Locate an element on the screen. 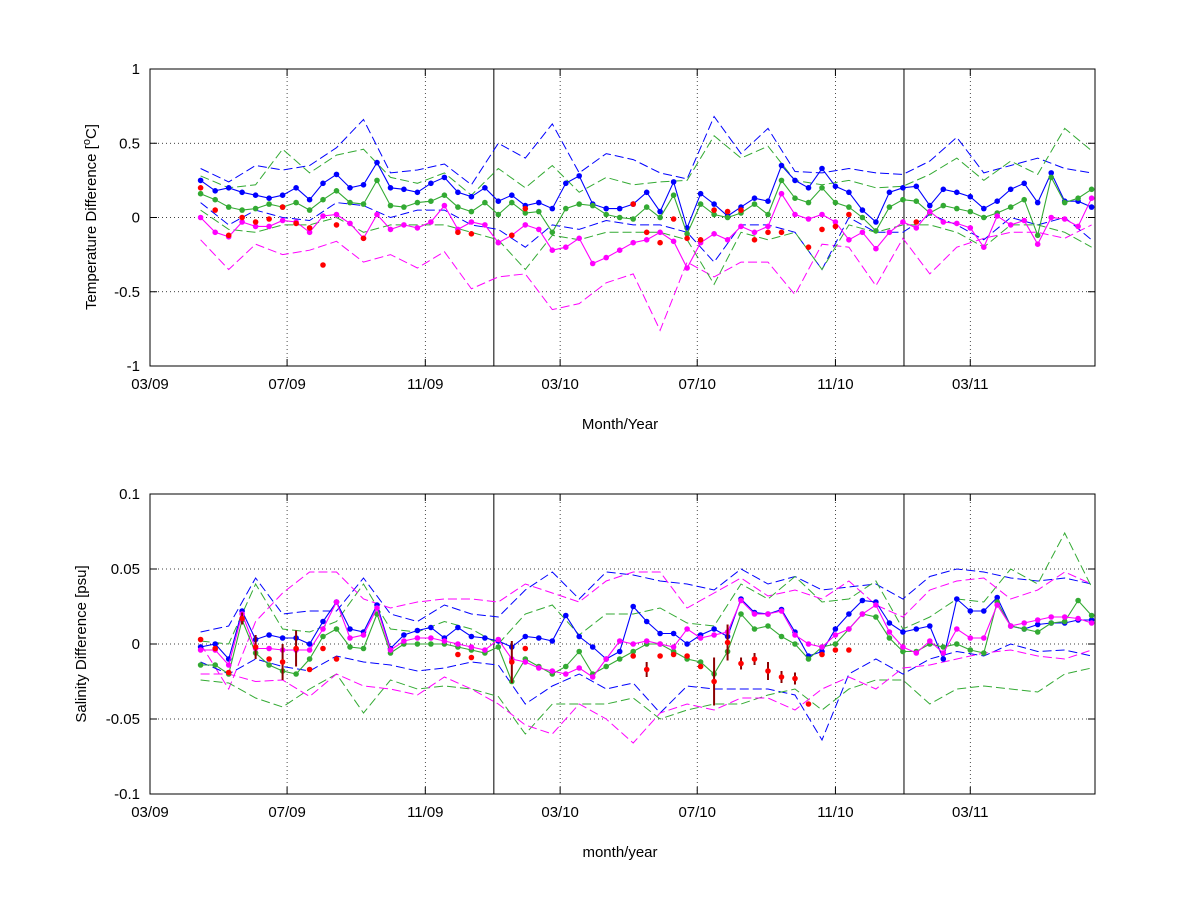  temperature-ytick-label: 1 is located at coordinates (136, 69).